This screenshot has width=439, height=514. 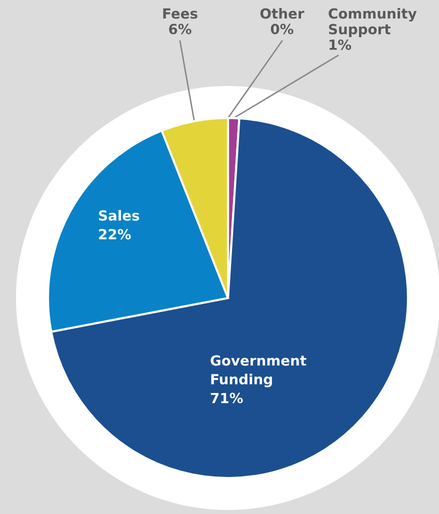 I want to click on category-label: Other, so click(x=282, y=13).